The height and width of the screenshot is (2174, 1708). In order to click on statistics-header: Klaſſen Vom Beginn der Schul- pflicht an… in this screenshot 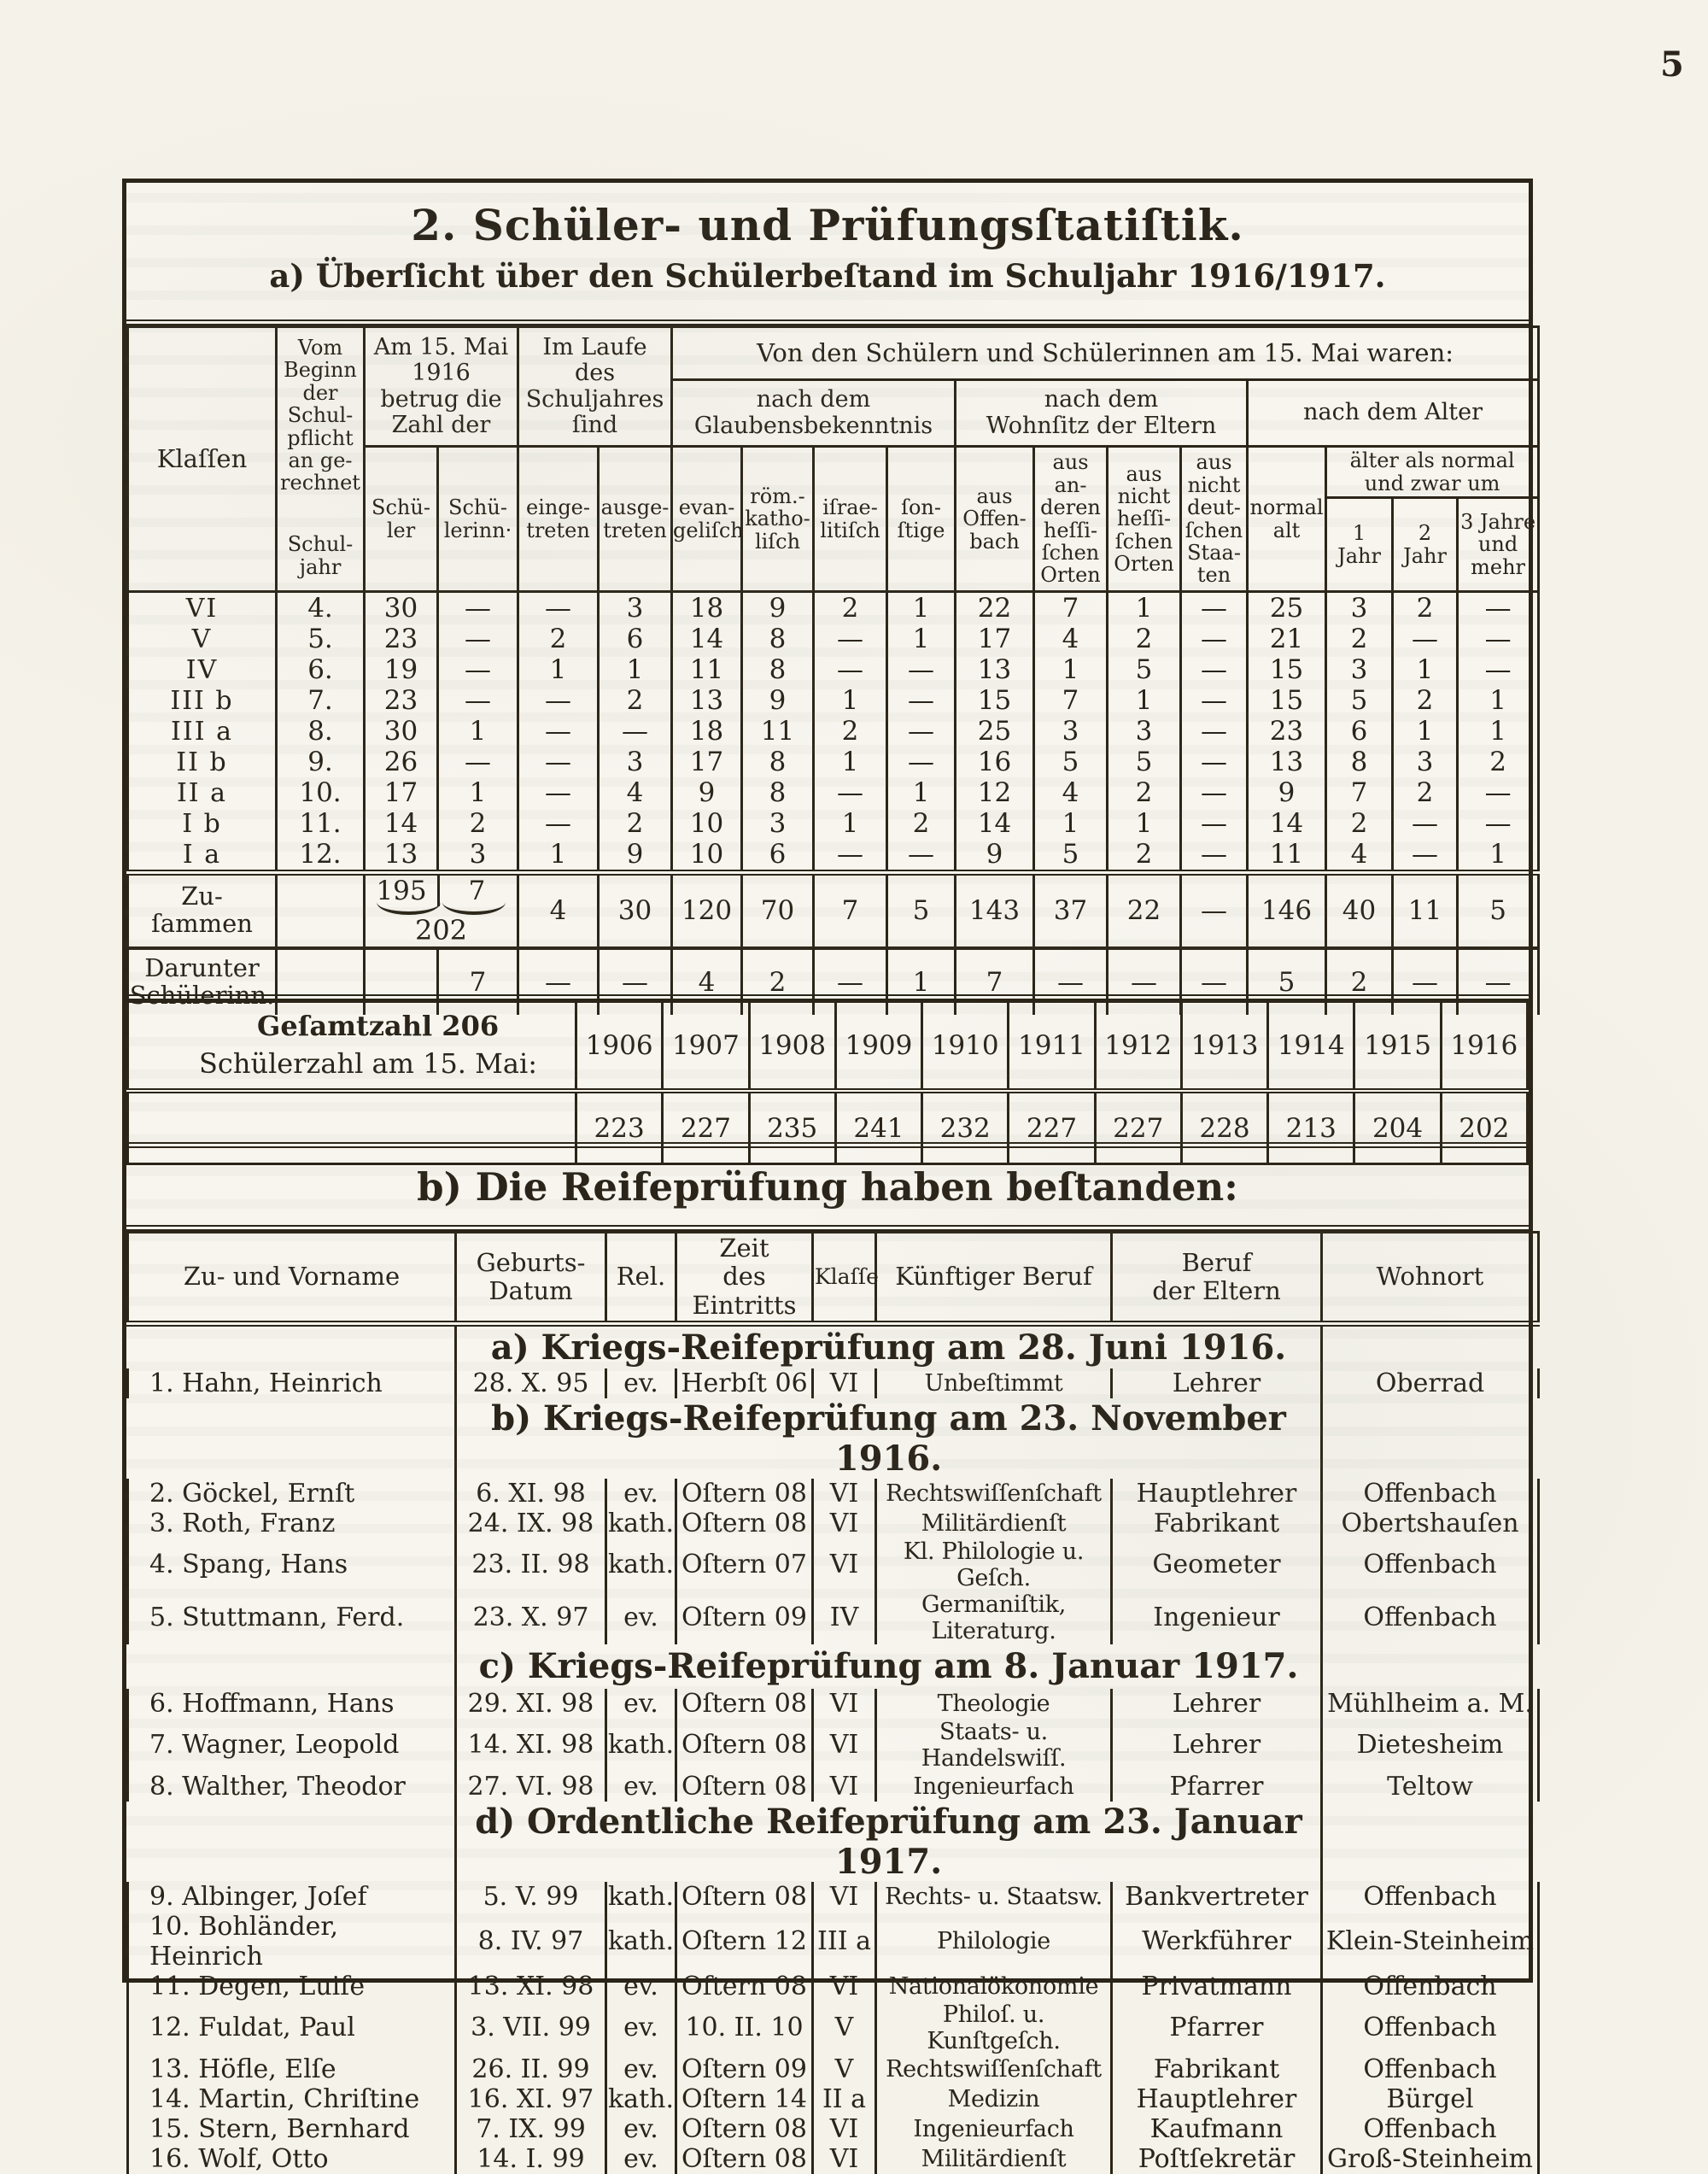, I will do `click(833, 459)`.